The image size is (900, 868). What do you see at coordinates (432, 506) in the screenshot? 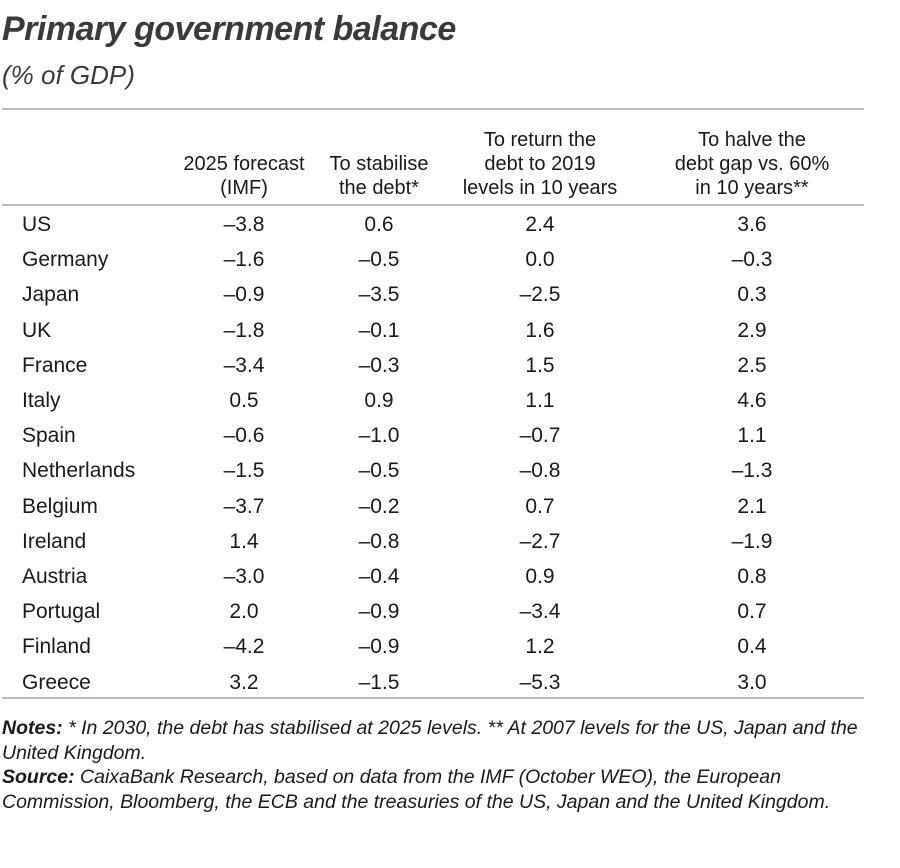
I see `table-row: Belgium –3.7 –0.2 0.7 2.1` at bounding box center [432, 506].